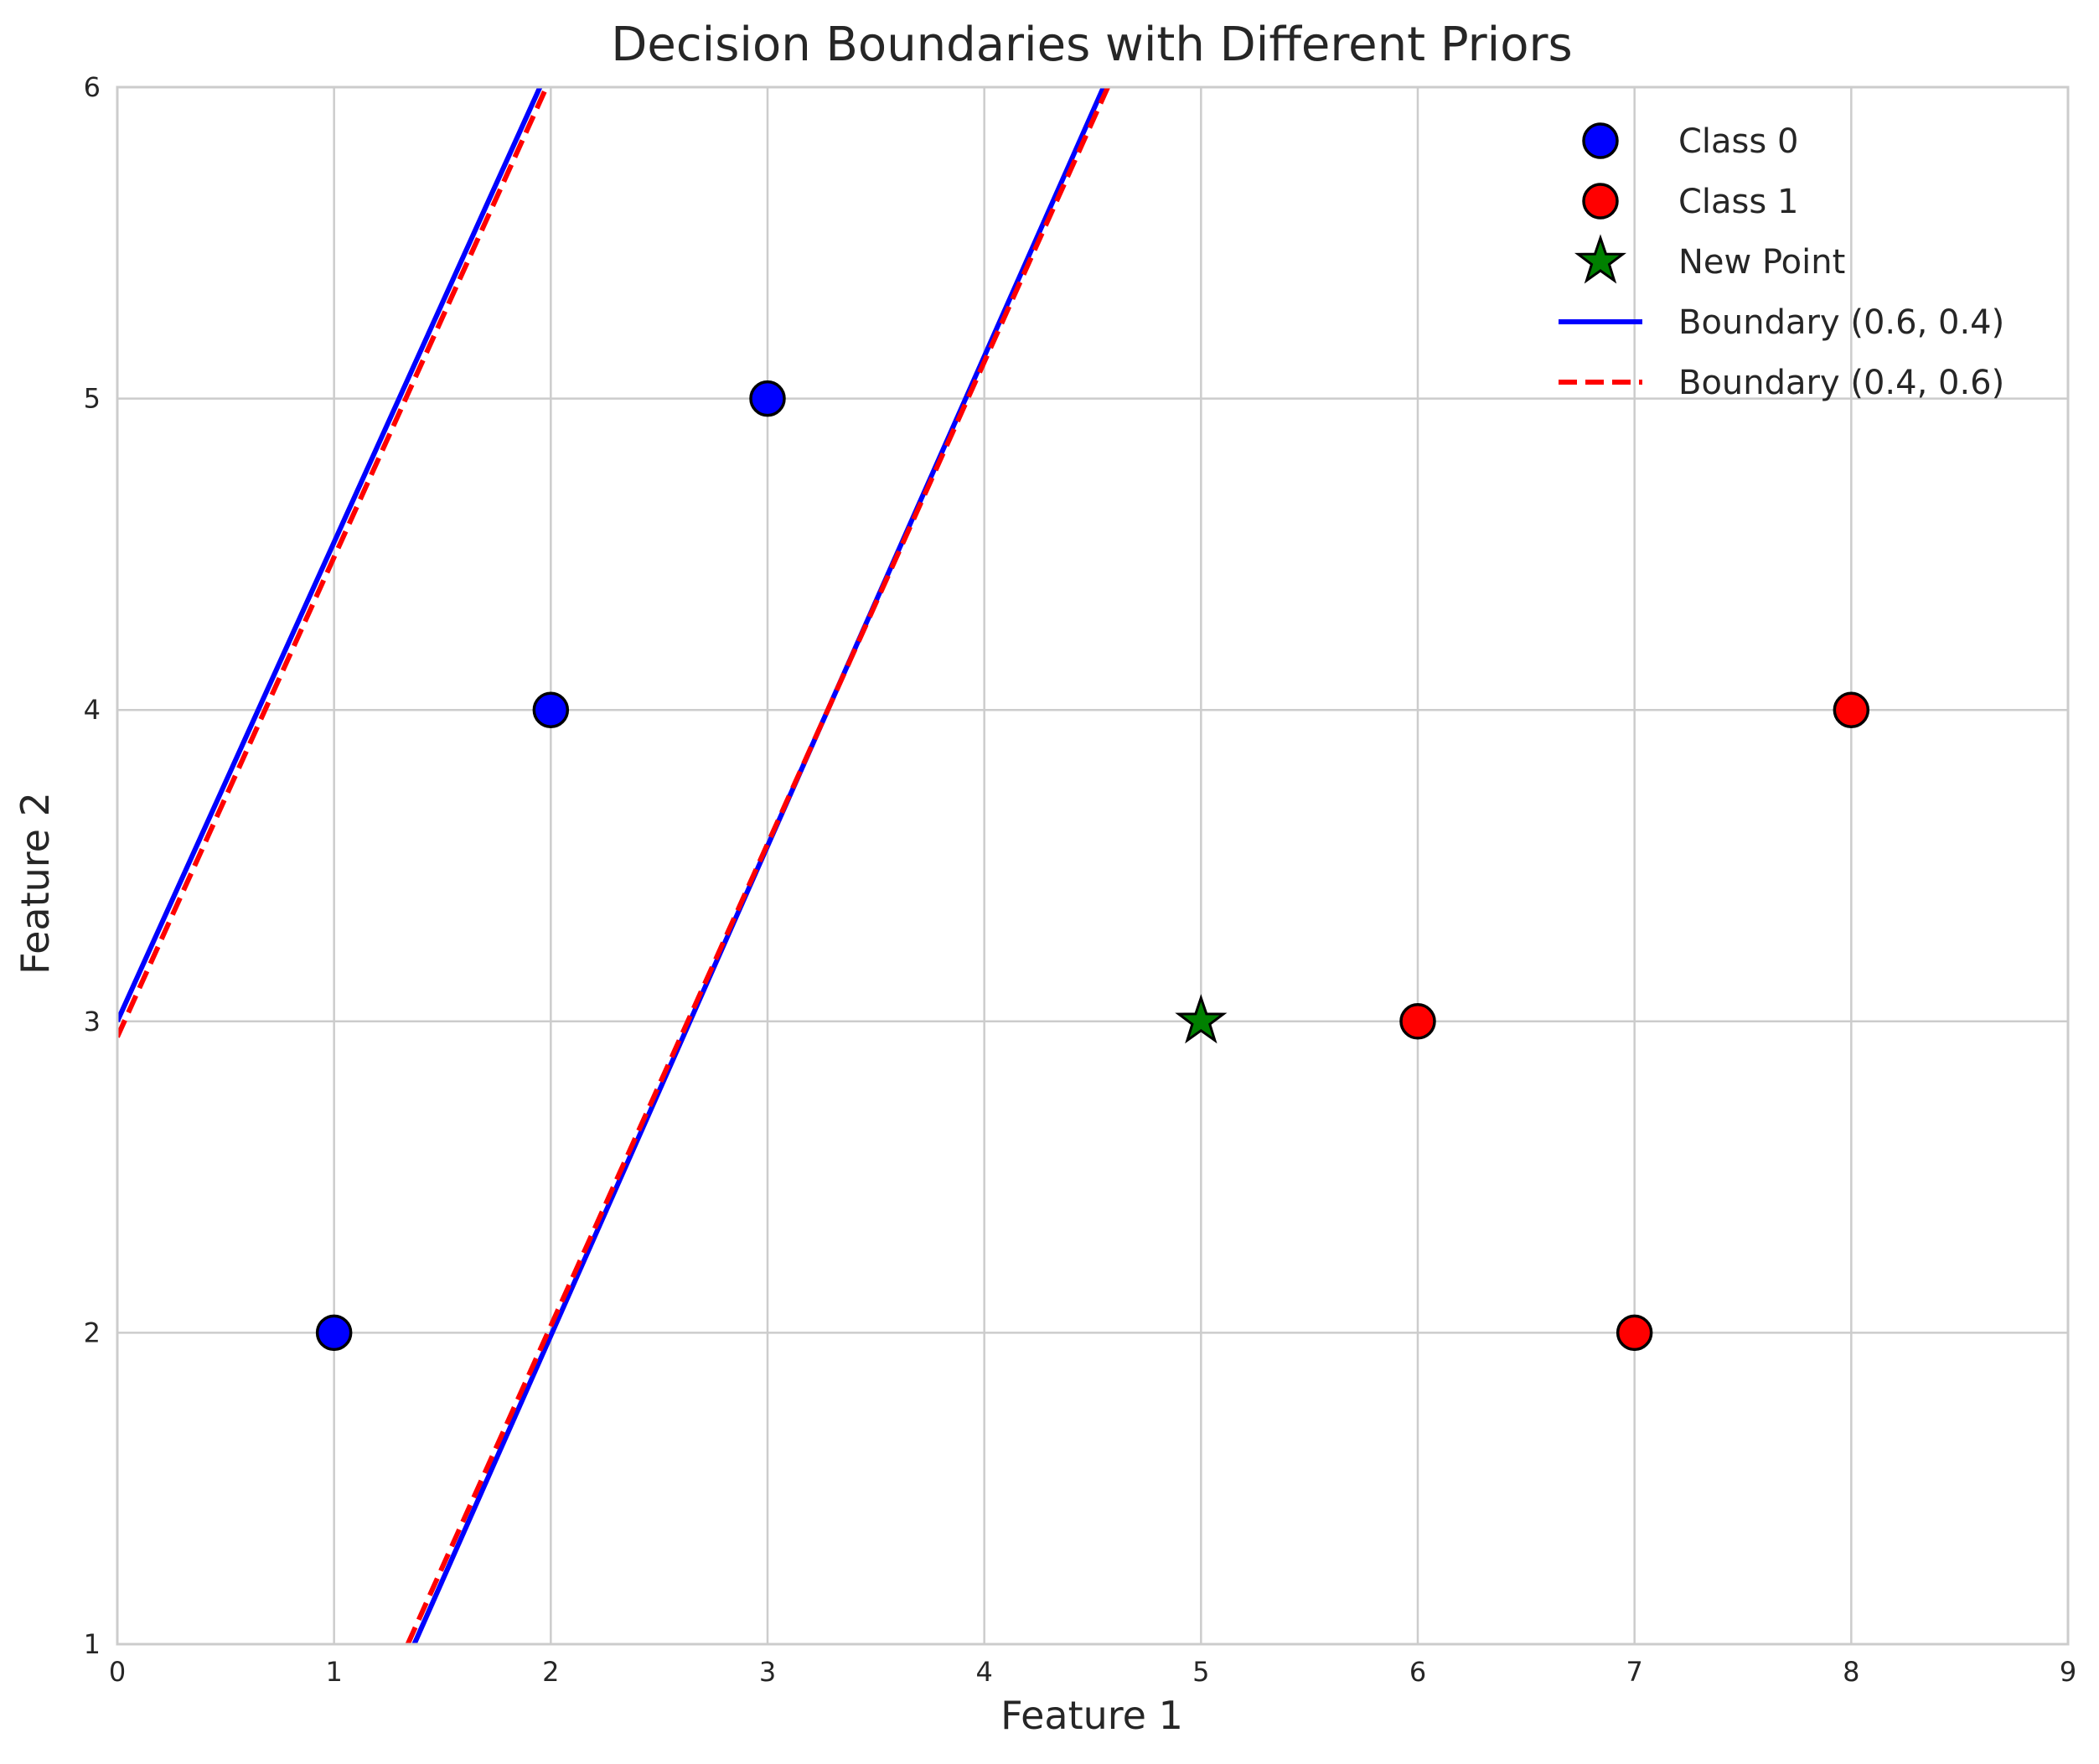 This screenshot has height=1764, width=2099. Describe the element at coordinates (1200, 1672) in the screenshot. I see `x-tick-label: 5` at that location.